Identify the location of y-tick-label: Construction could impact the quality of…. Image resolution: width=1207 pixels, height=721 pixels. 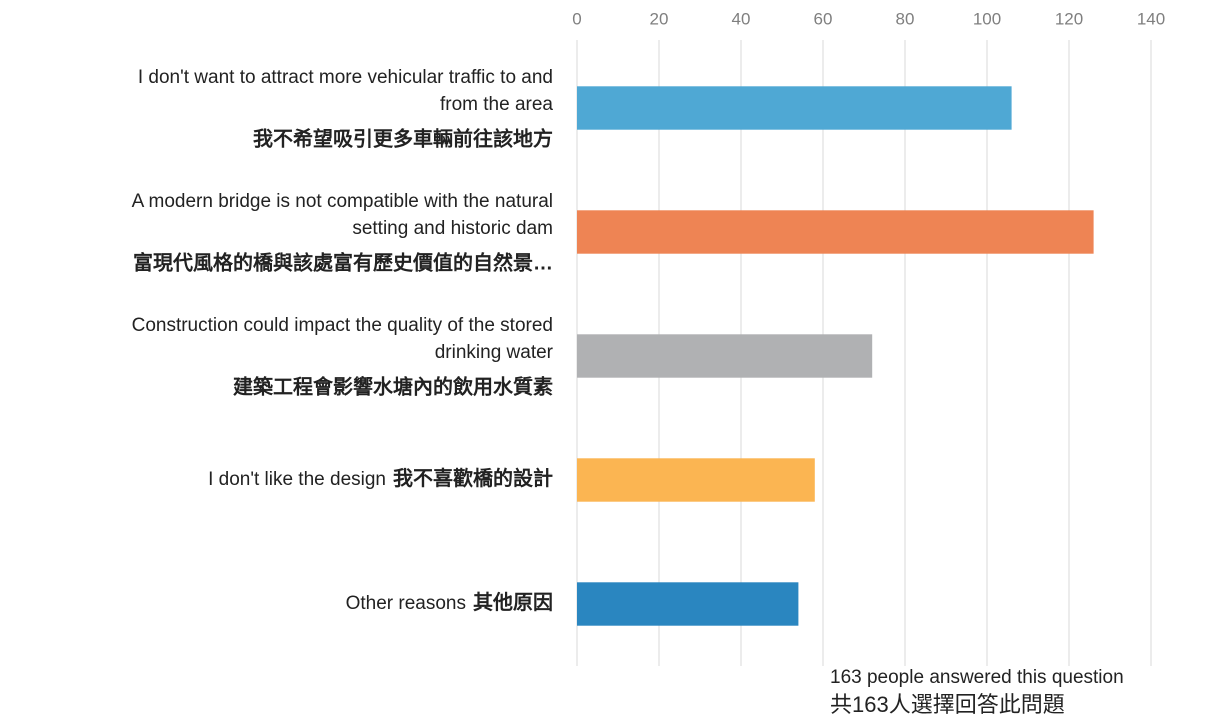
(342, 325).